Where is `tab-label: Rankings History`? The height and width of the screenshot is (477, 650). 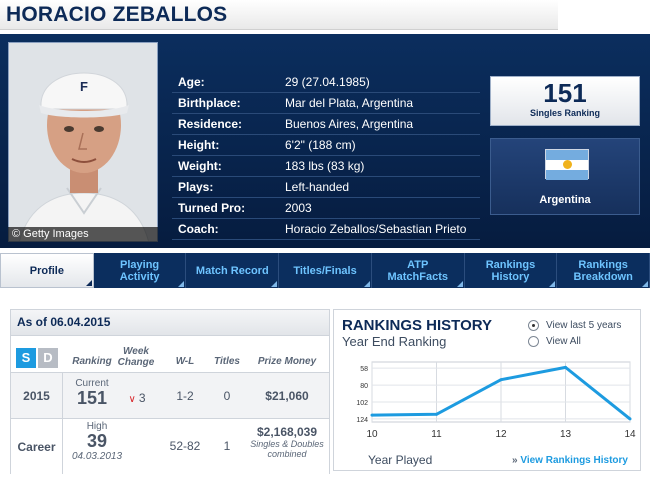
tab-label: Rankings History is located at coordinates (510, 270).